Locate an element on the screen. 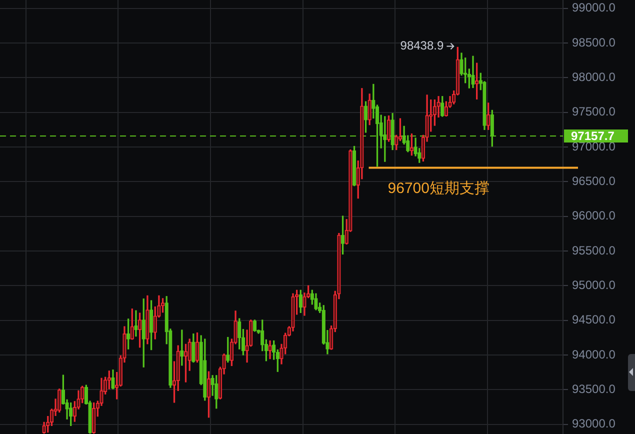  y-tick-label: 96500.0 is located at coordinates (594, 181).